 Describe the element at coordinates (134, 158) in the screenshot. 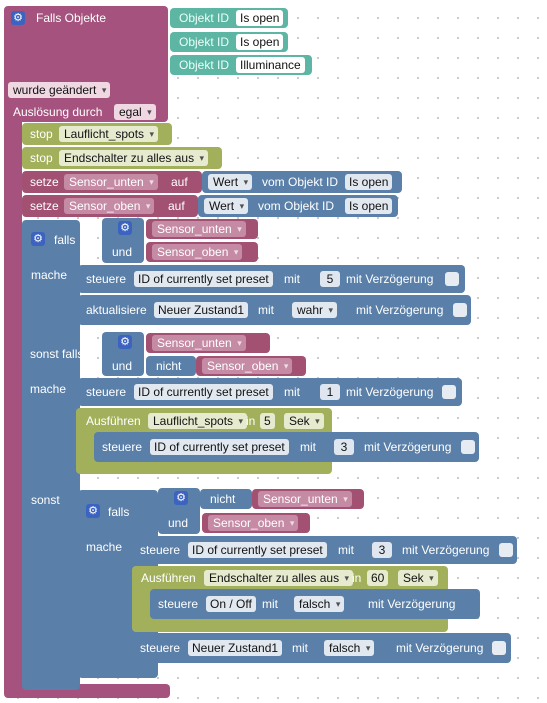

I see `stop-timer-dropdown: Endschalter zu alles aus` at that location.